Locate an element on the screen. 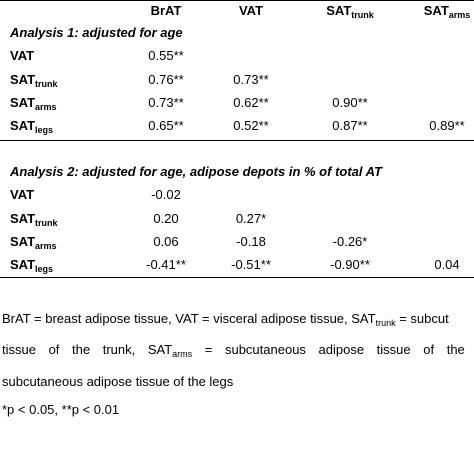 This screenshot has height=474, width=474. cell: -0.51** is located at coordinates (251, 265).